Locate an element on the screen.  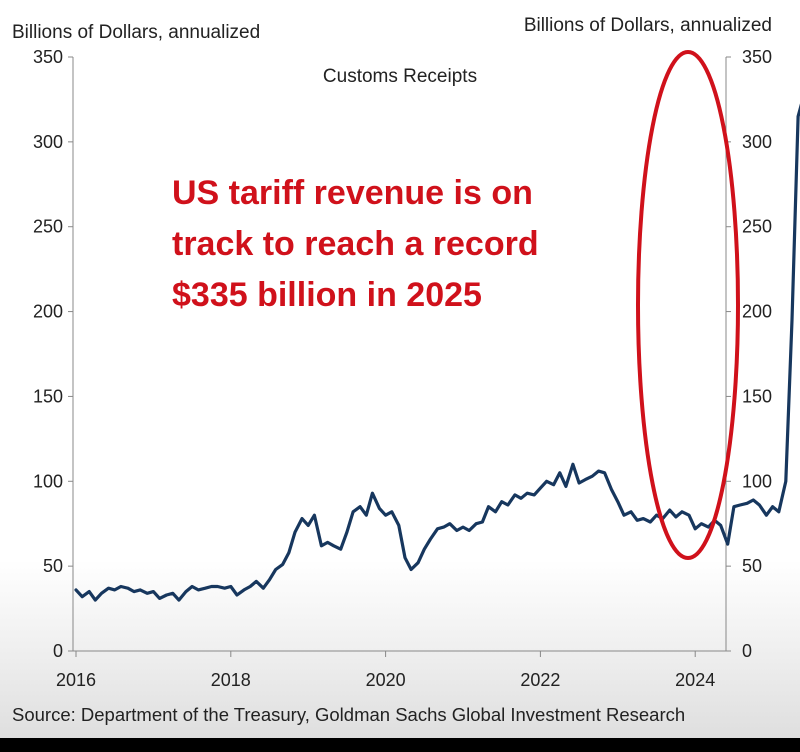
x-axis-ticks: 2016 2018 2020 2022 2024 is located at coordinates (385, 670).